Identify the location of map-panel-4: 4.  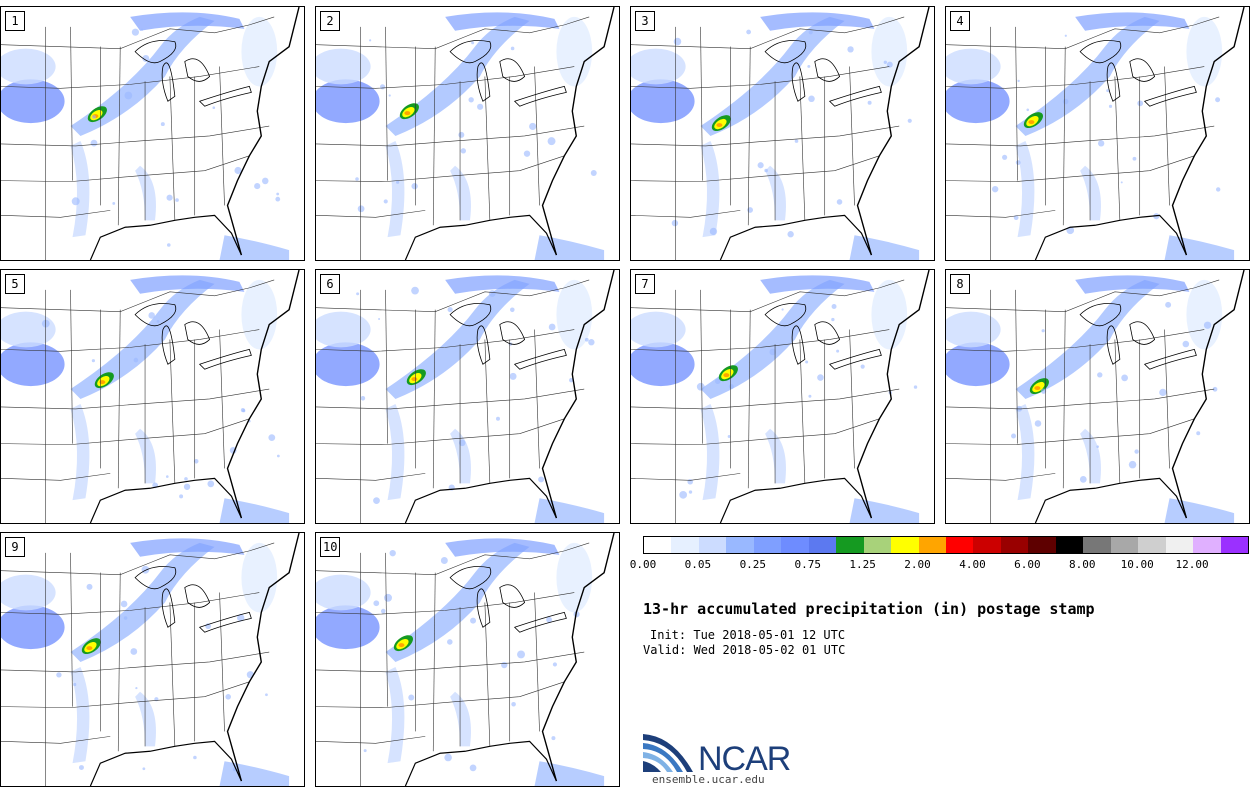
(1097, 133).